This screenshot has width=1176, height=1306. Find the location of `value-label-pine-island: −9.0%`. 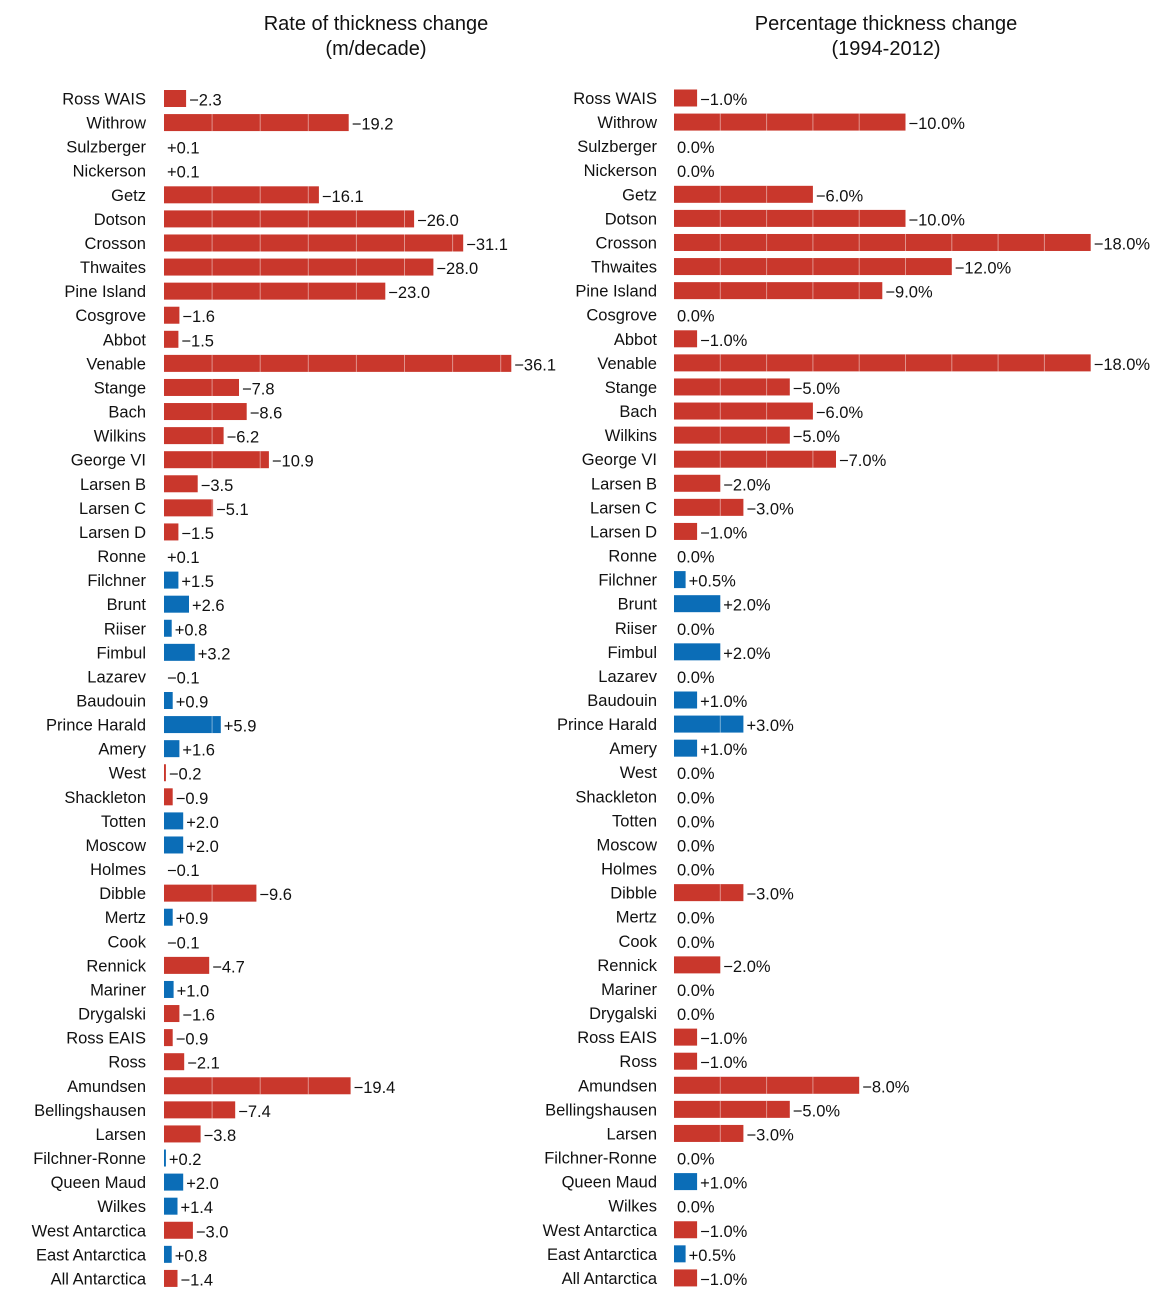

value-label-pine-island: −9.0% is located at coordinates (909, 293).